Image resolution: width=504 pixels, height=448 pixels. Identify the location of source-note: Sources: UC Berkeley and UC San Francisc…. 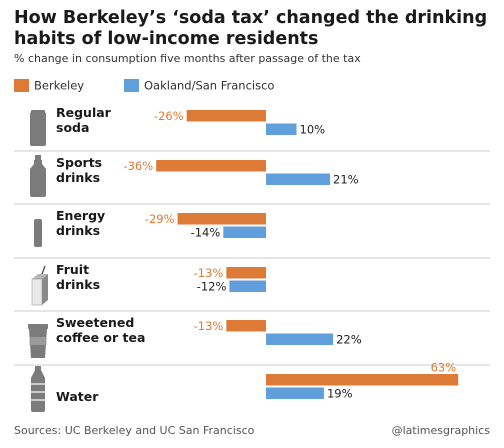
(134, 430).